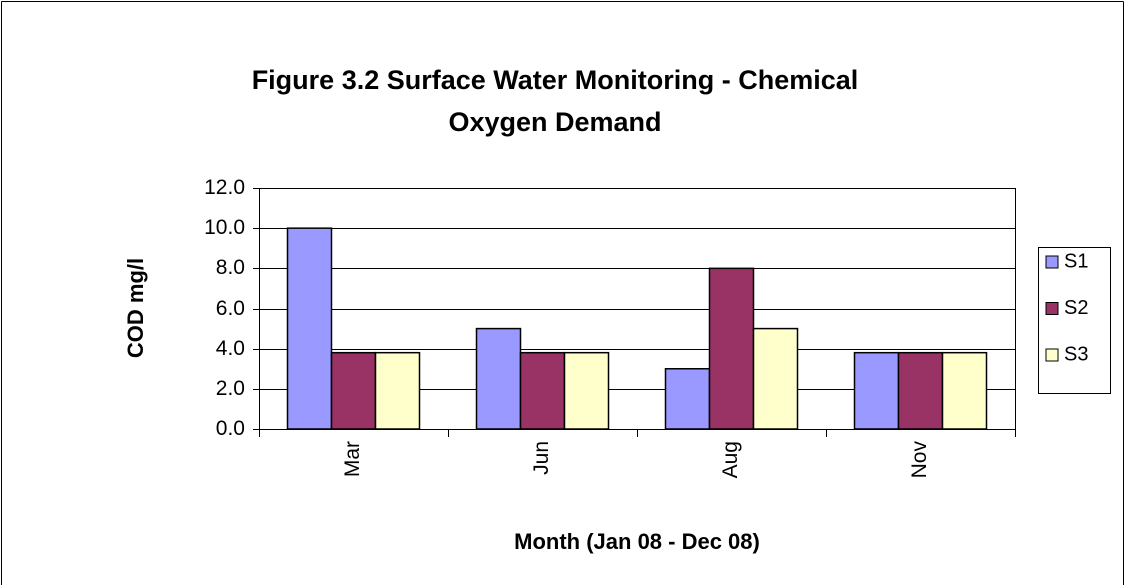 The height and width of the screenshot is (585, 1125). I want to click on x-tick-label: Nov, so click(919, 460).